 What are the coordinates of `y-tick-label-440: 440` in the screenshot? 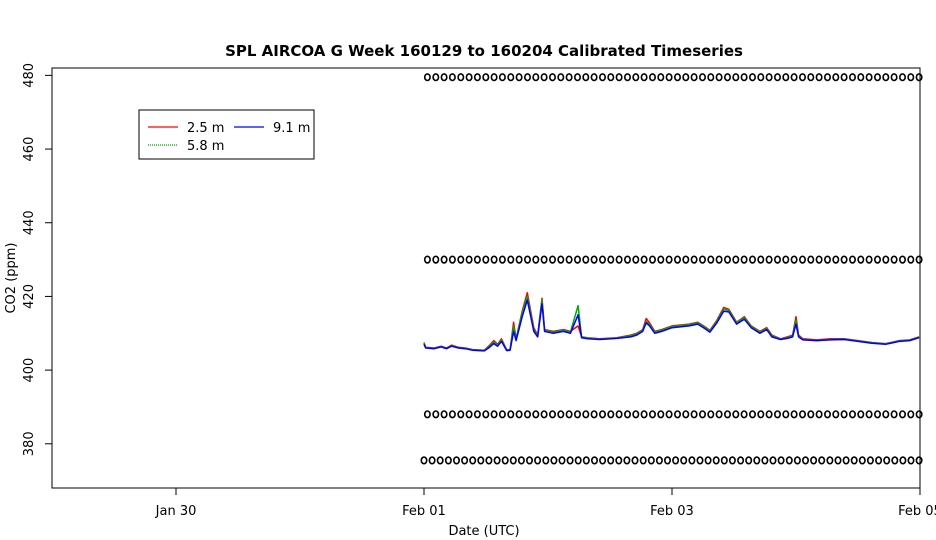 It's located at (29, 222).